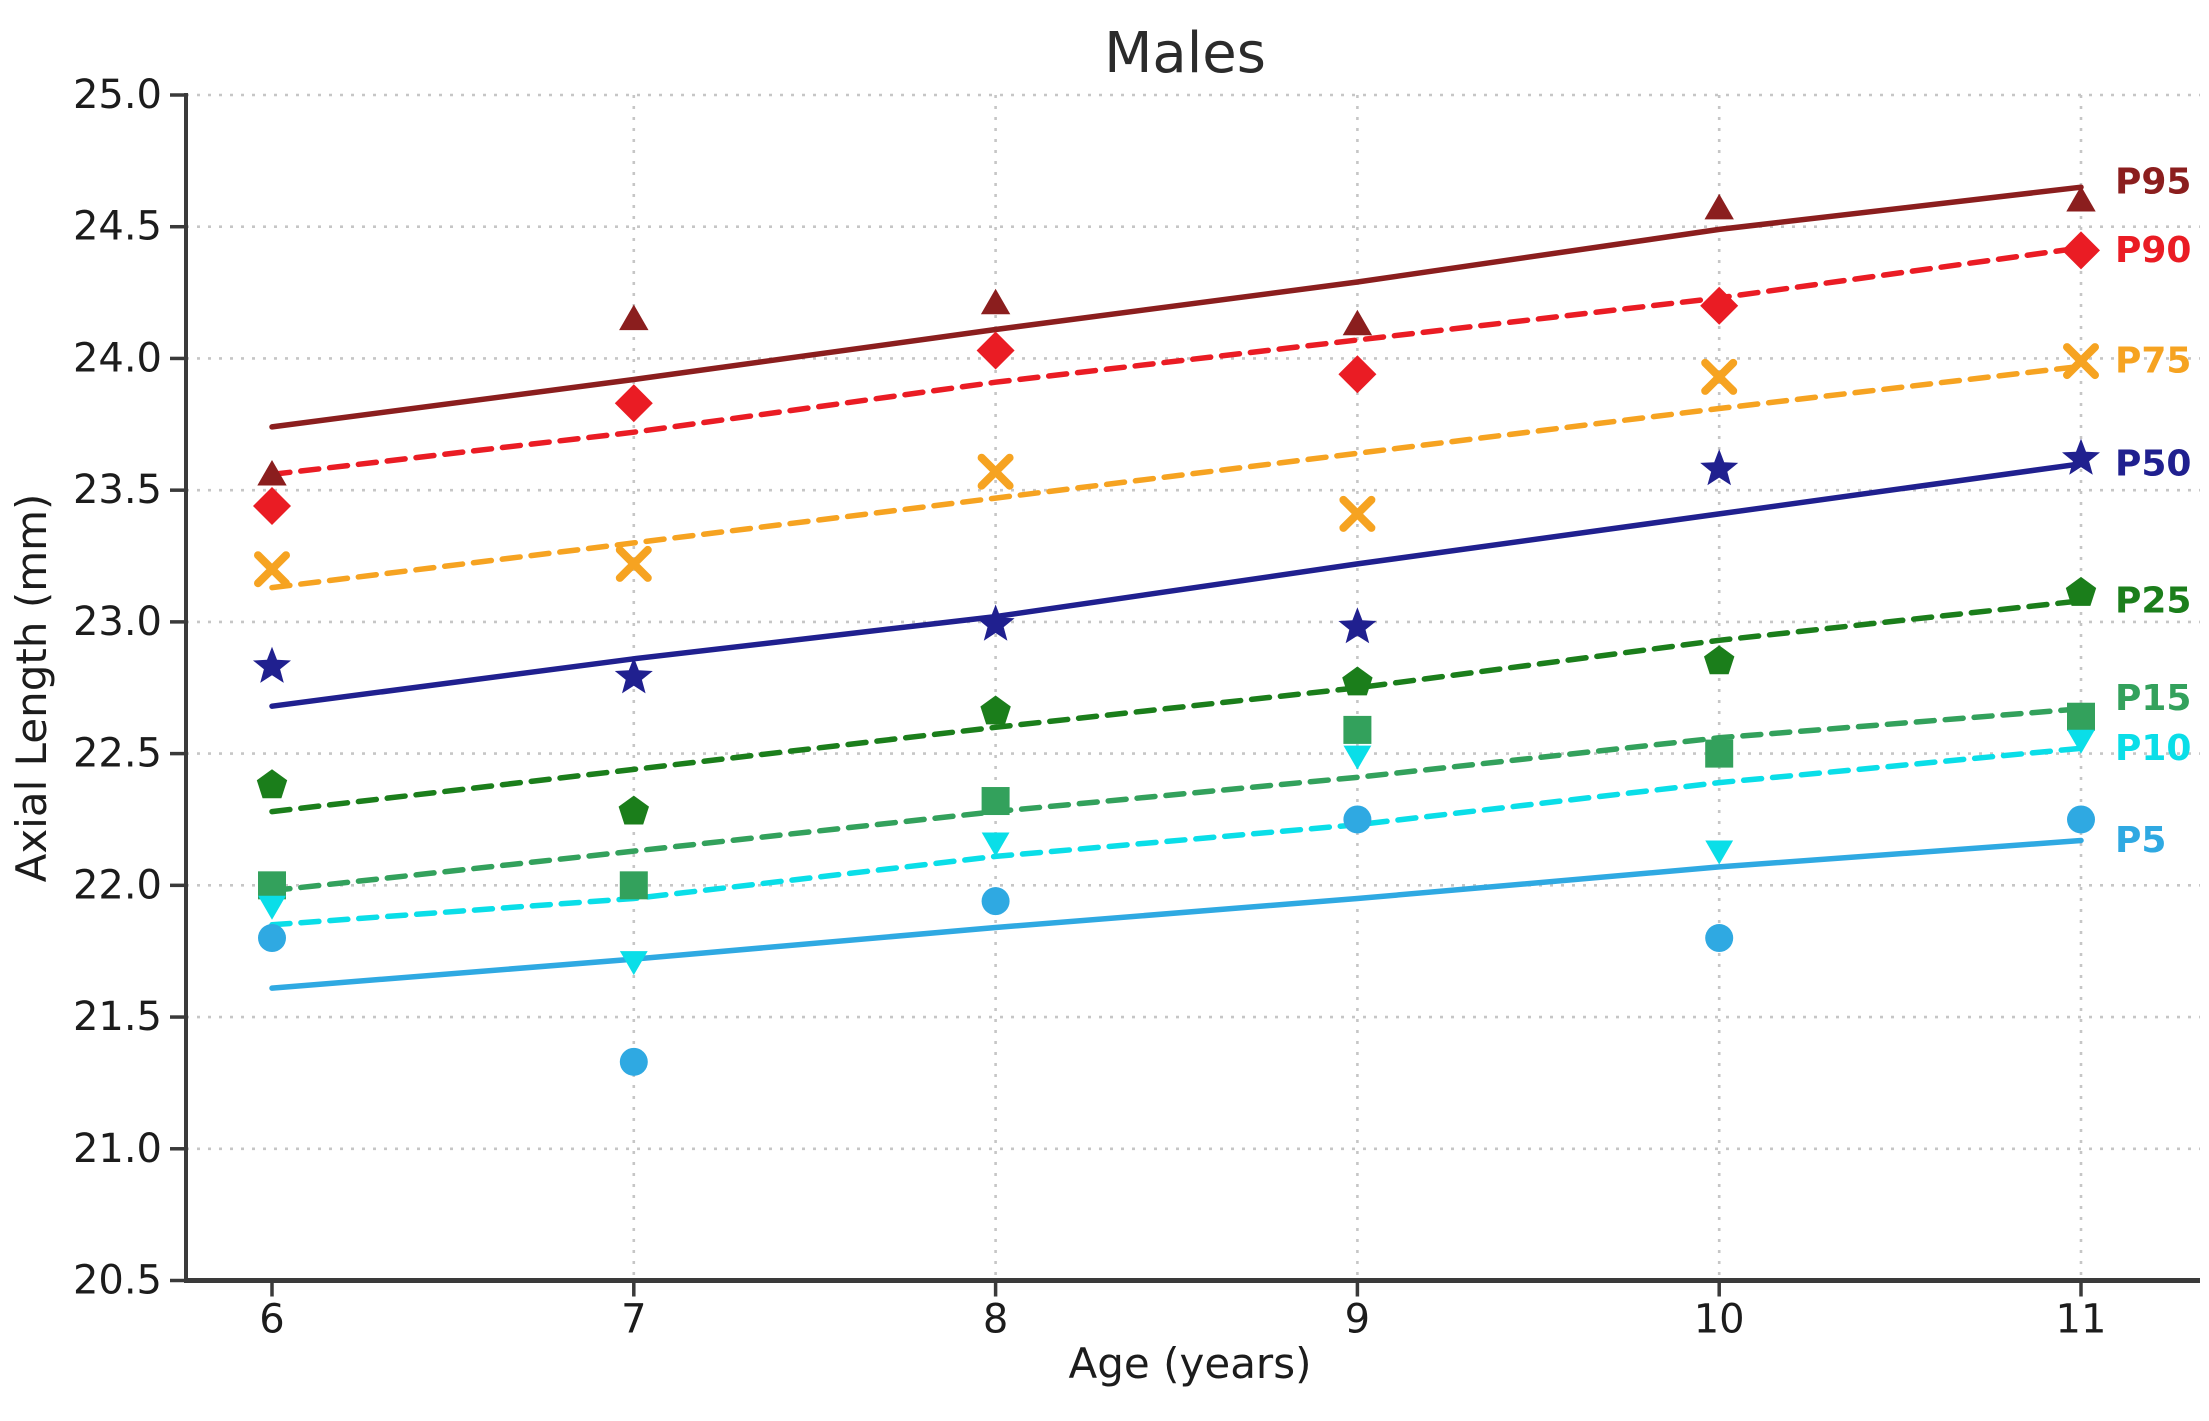 The image size is (2209, 1421). What do you see at coordinates (117, 95) in the screenshot?
I see `y-tick-label: 25.0` at bounding box center [117, 95].